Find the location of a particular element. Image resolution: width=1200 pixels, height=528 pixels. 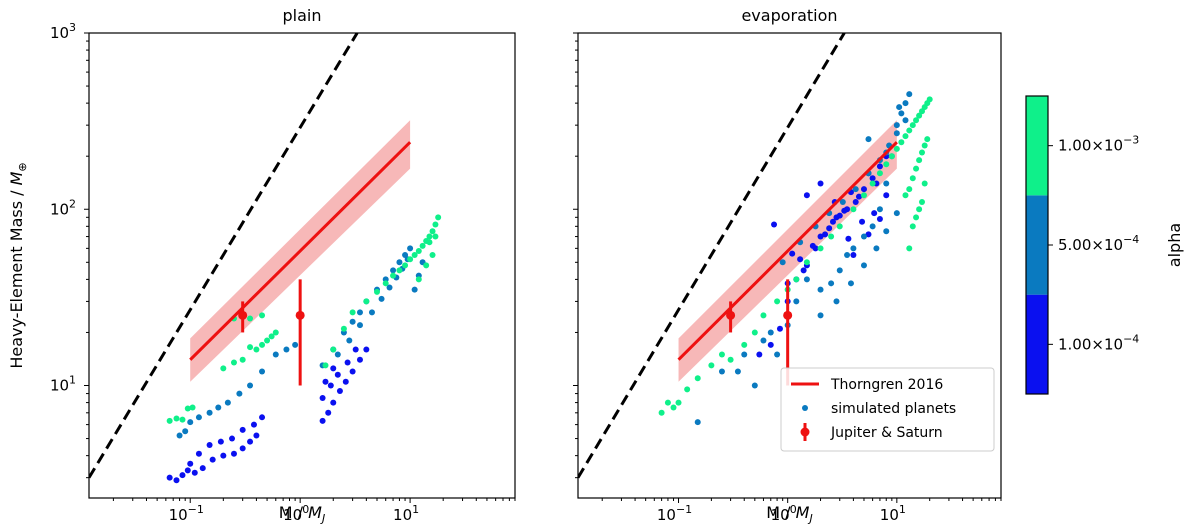

legend-box is located at coordinates (887, 409).